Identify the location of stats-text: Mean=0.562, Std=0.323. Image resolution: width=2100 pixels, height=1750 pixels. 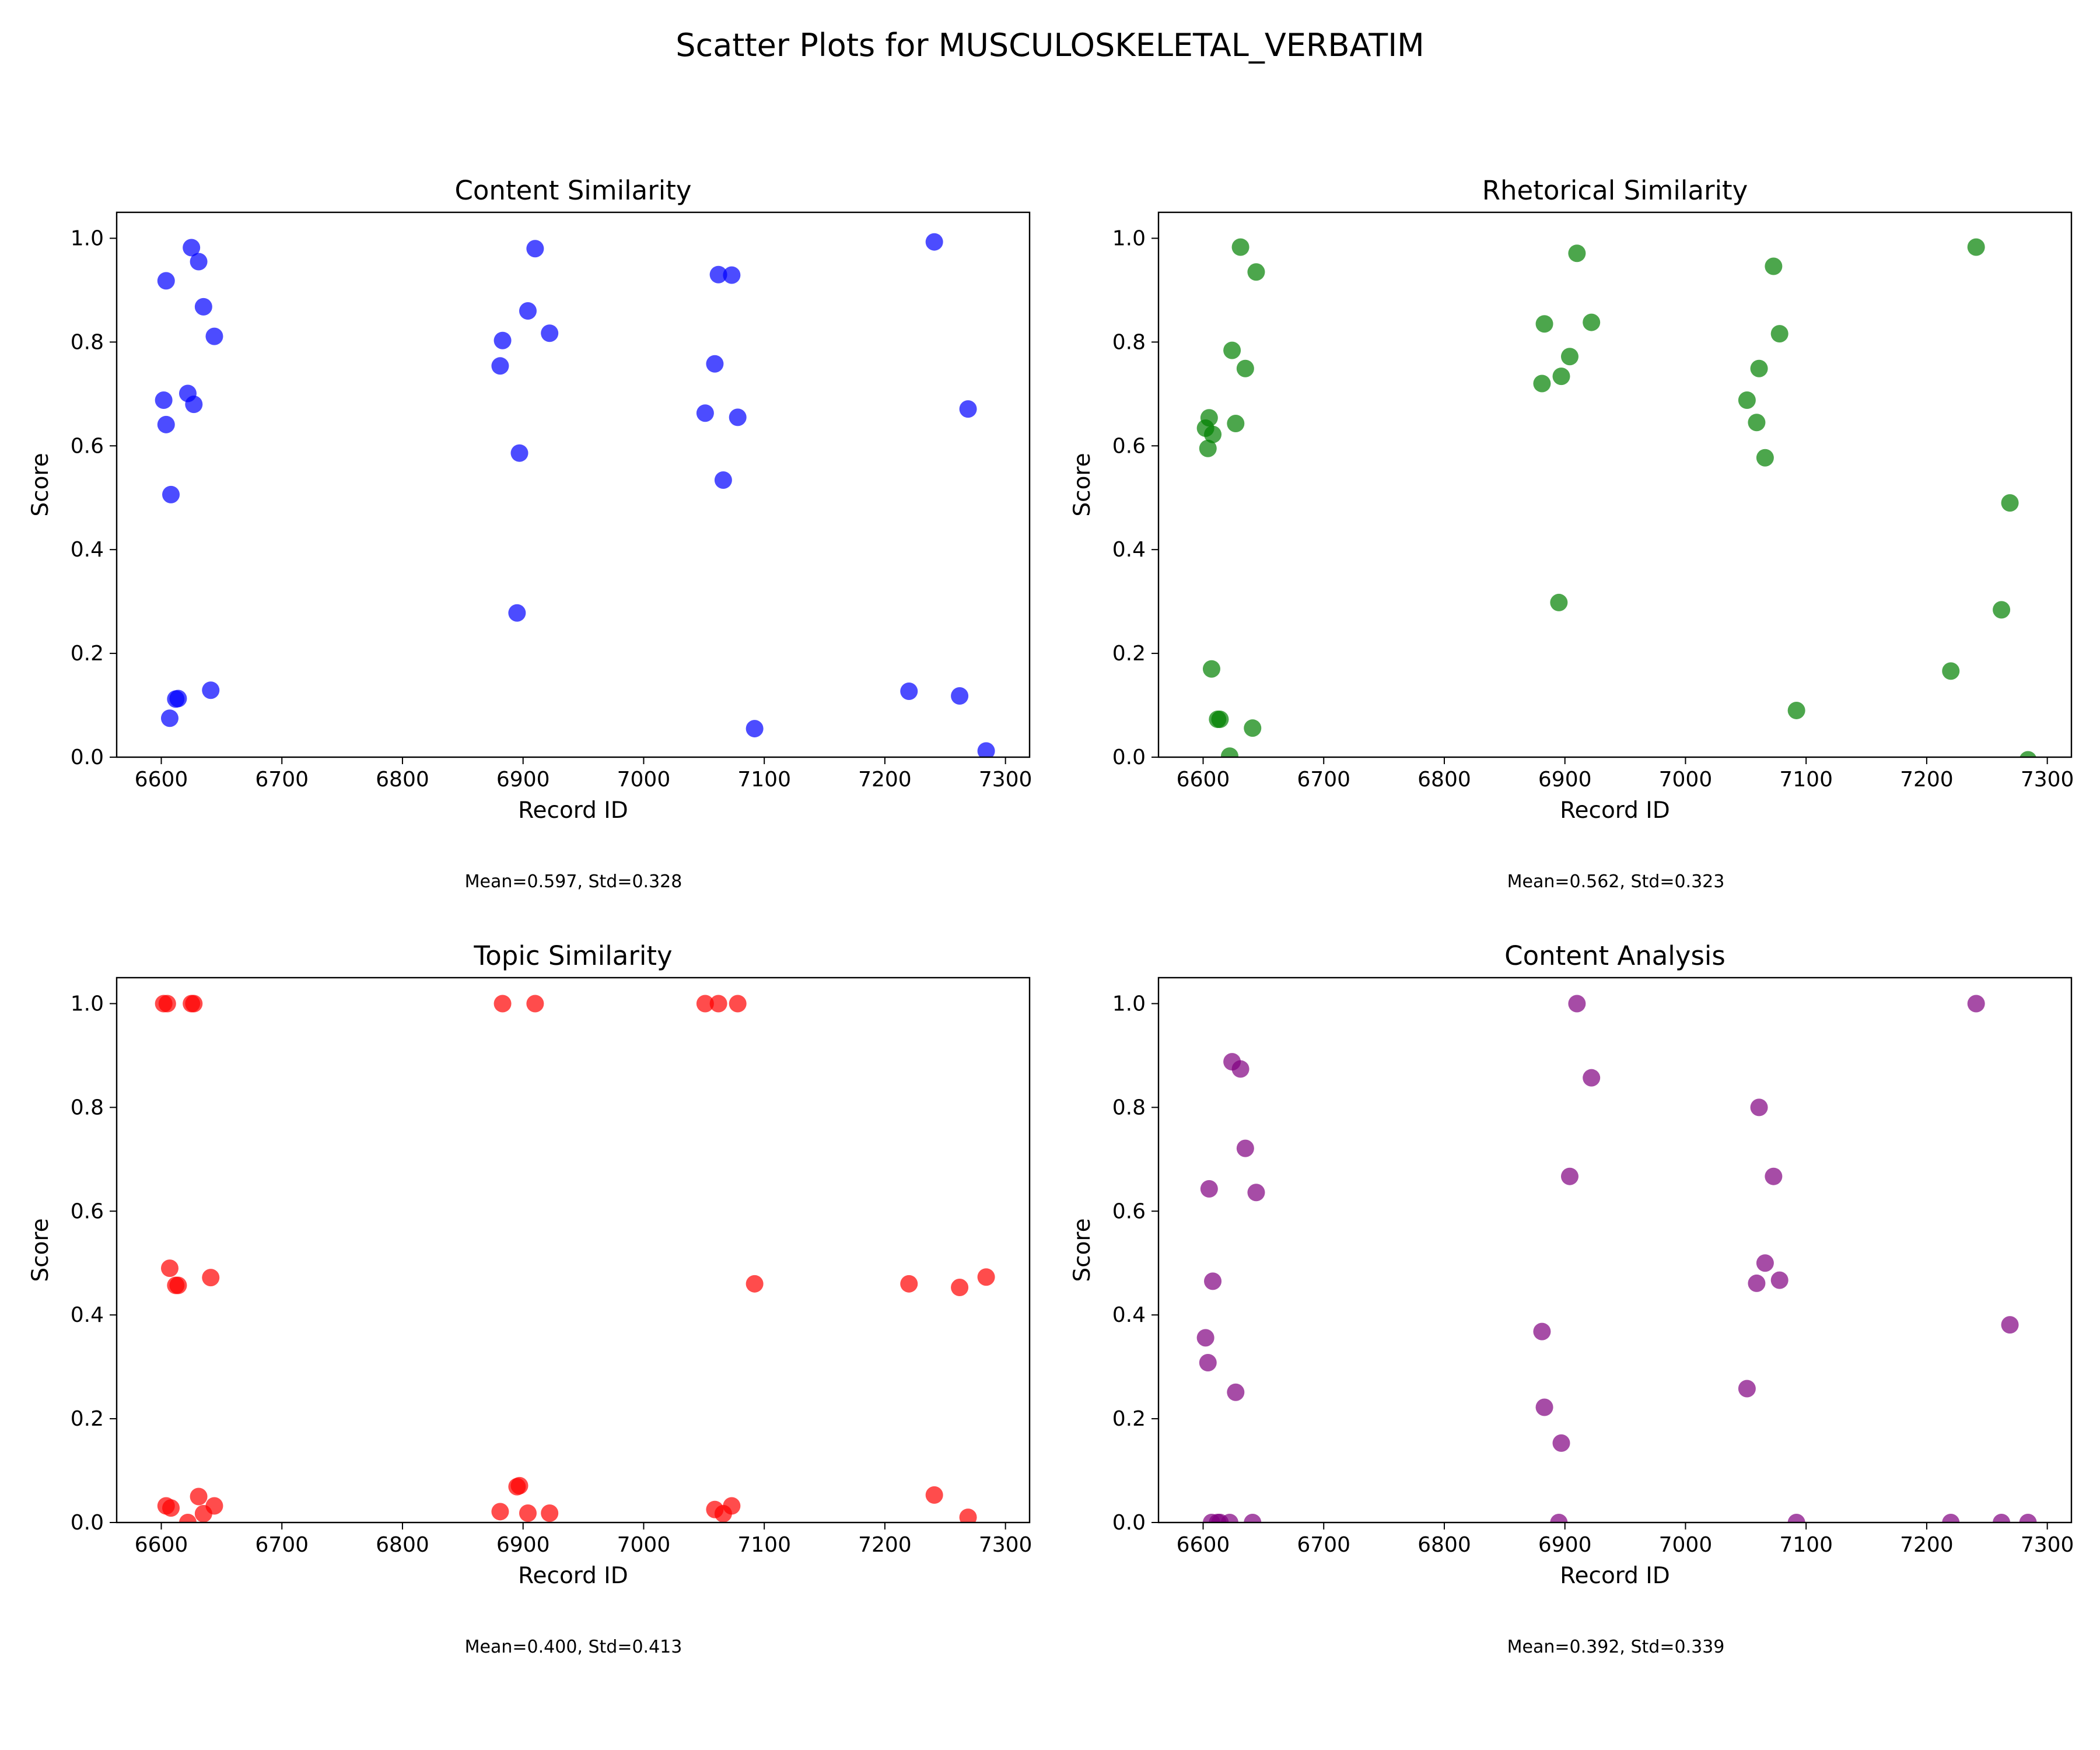
(1616, 882).